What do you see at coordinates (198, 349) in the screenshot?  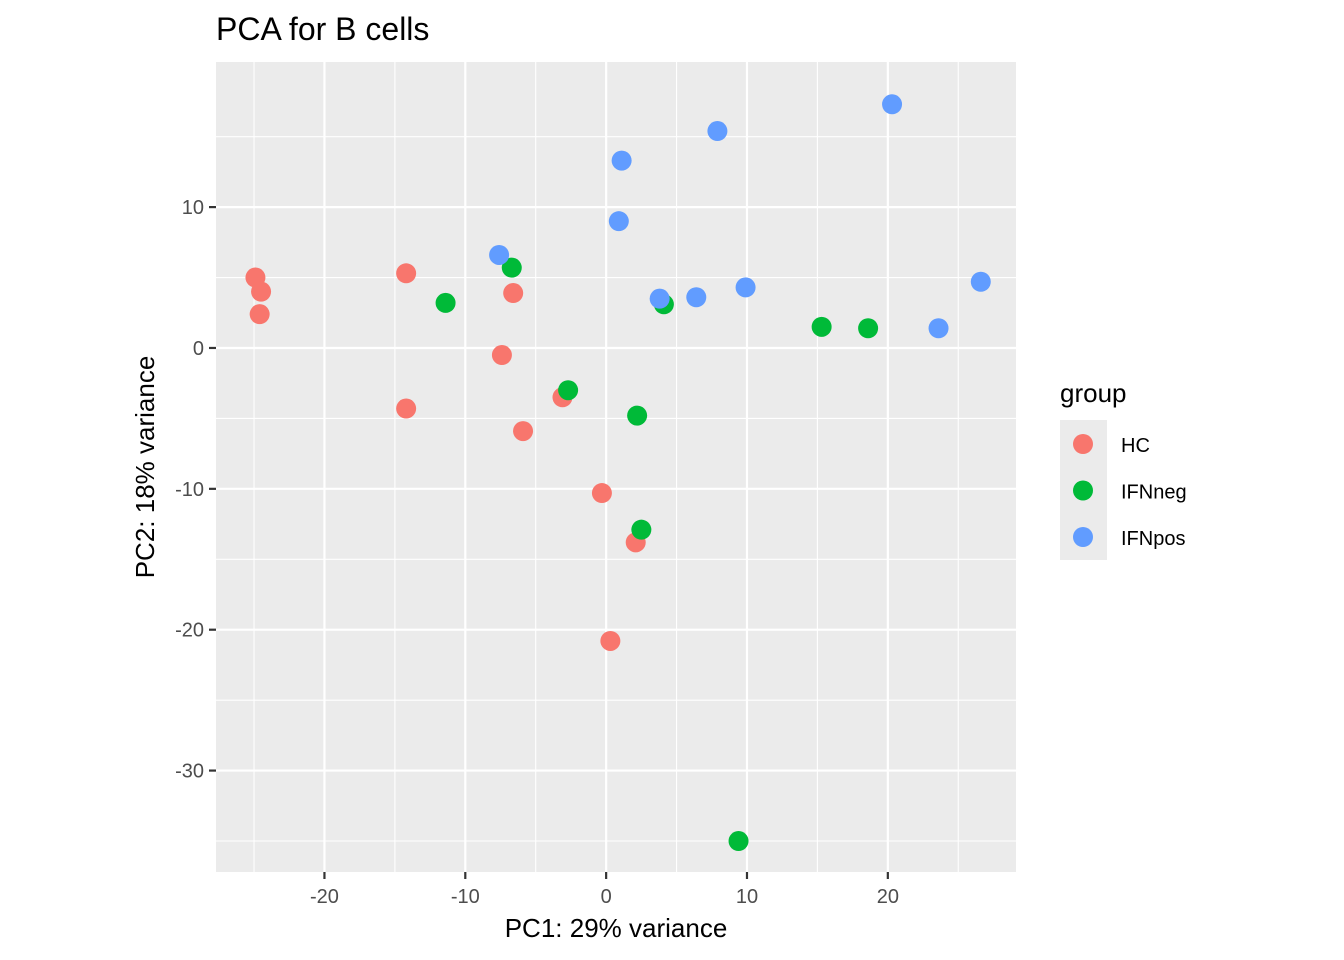 I see `y-tick-label: 0` at bounding box center [198, 349].